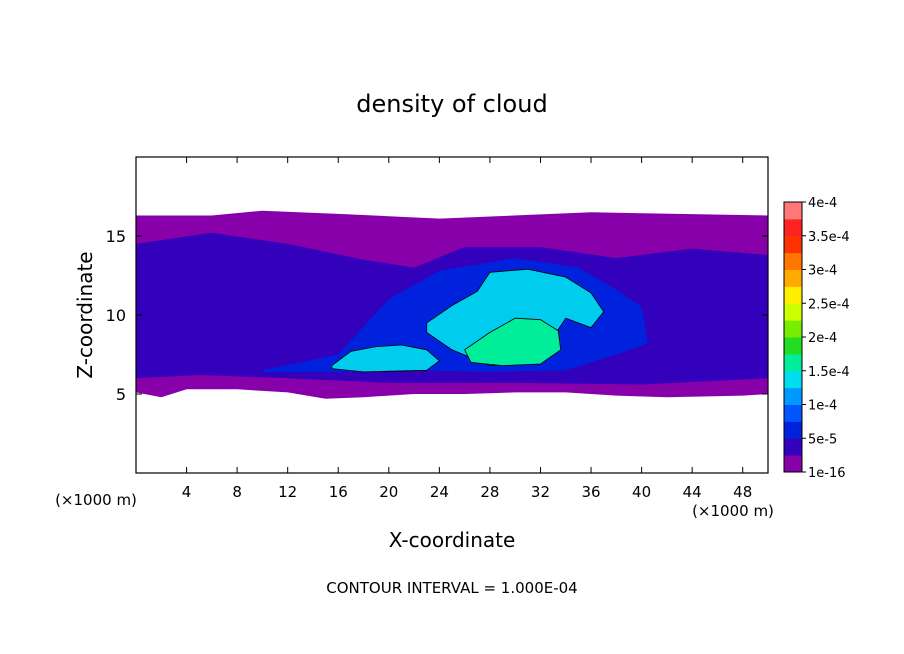 This screenshot has height=654, width=904. I want to click on x-tick-label-7: 32, so click(540, 492).